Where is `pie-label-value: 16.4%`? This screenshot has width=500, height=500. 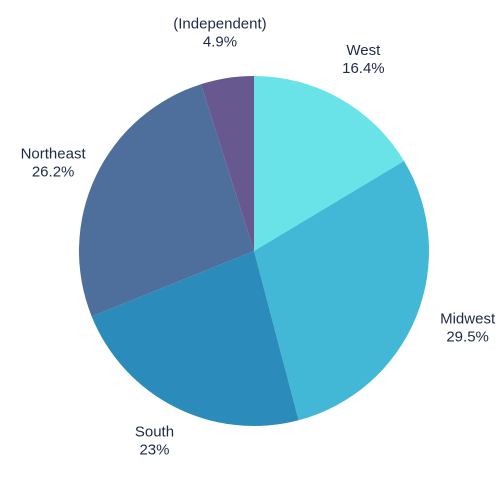 pie-label-value: 16.4% is located at coordinates (363, 68).